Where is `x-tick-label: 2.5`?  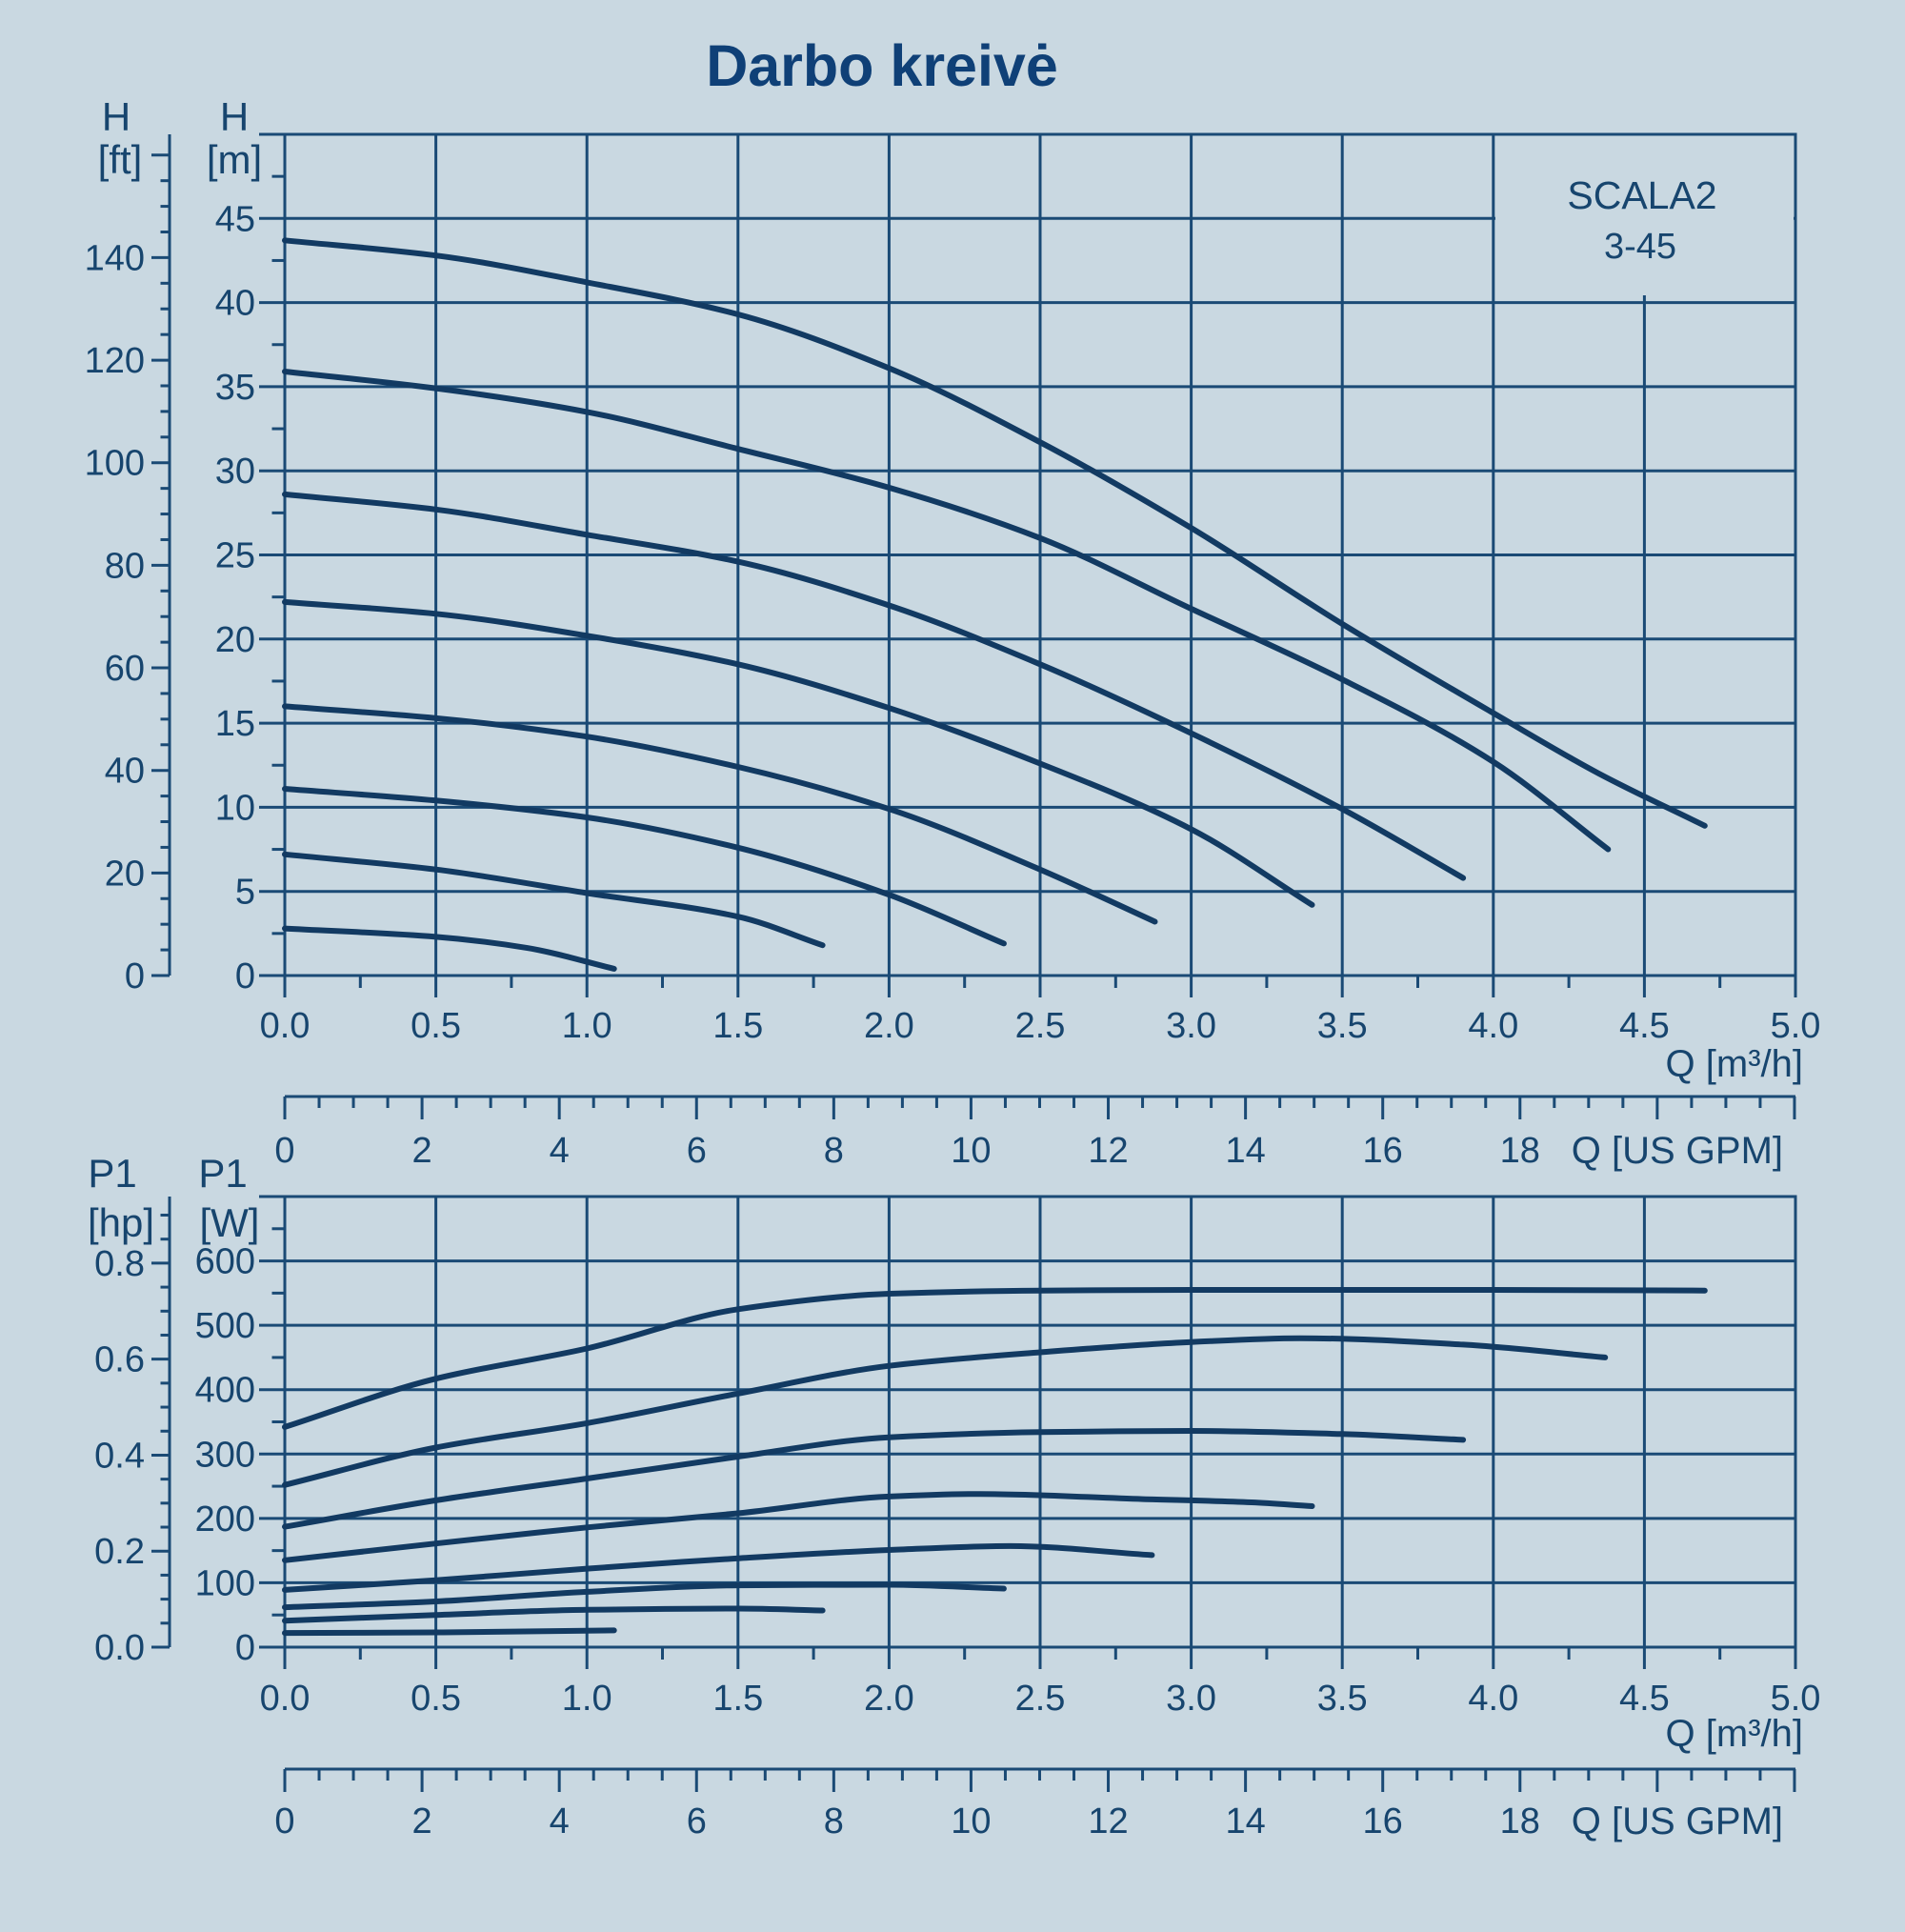 x-tick-label: 2.5 is located at coordinates (1040, 1699).